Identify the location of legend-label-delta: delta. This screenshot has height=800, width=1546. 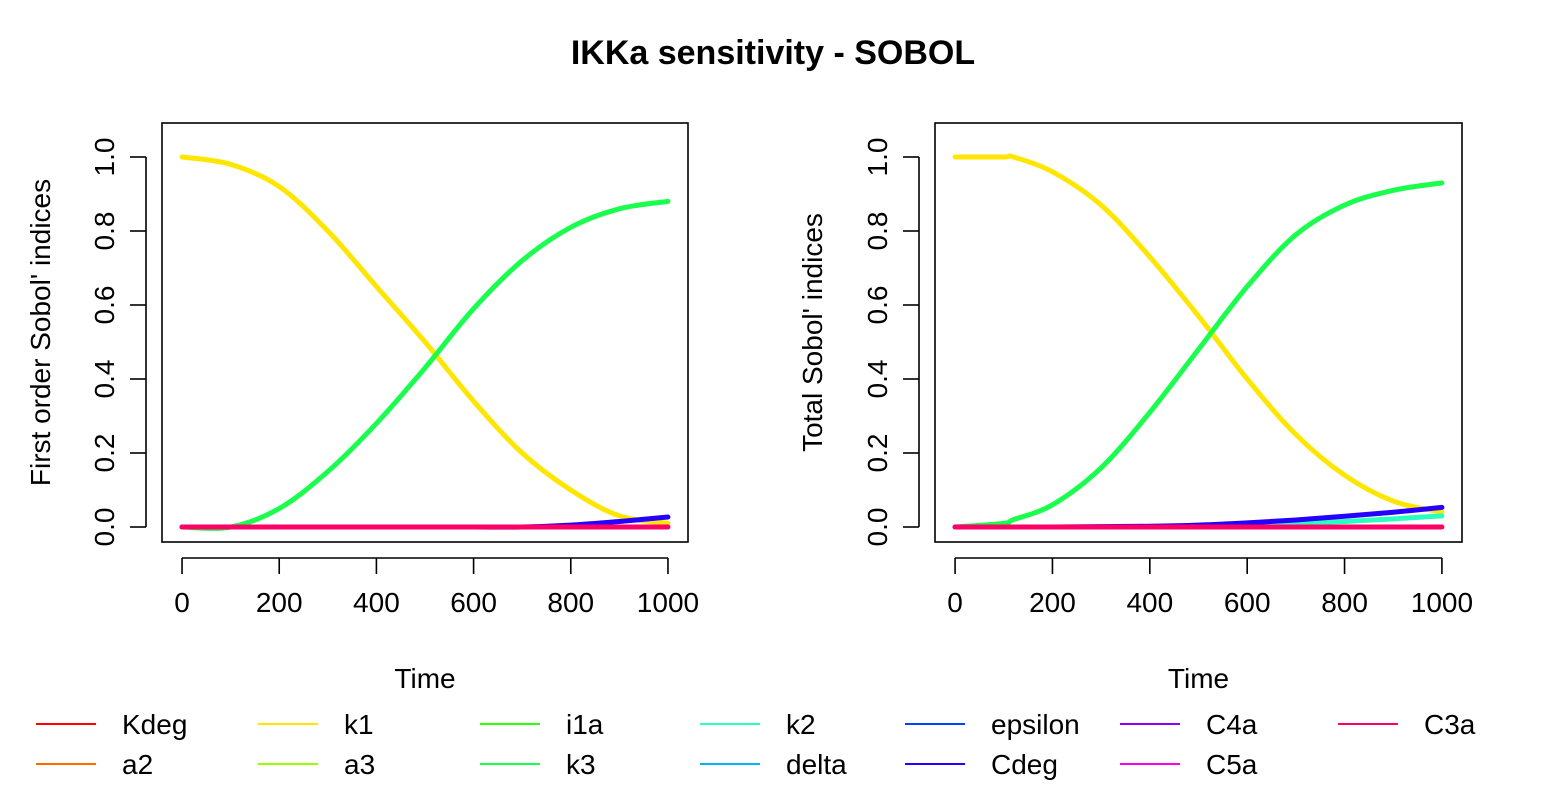
(816, 764).